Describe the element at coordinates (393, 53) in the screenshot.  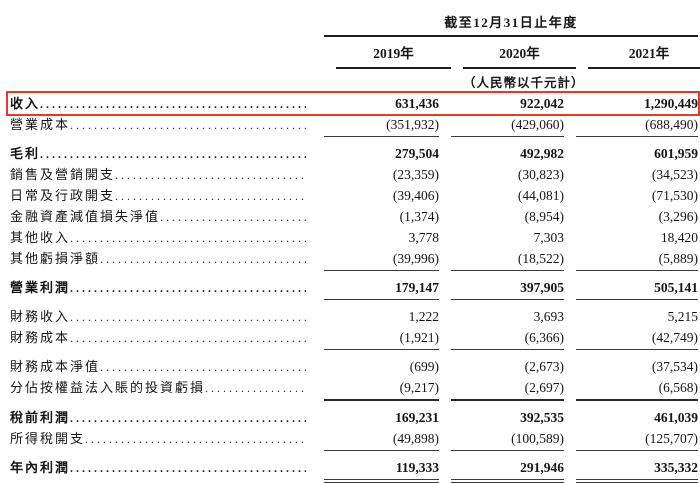
I see `year-column-header-2019: 2019年` at that location.